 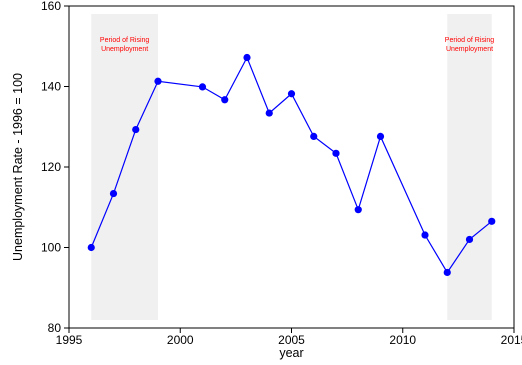 What do you see at coordinates (180, 340) in the screenshot?
I see `x-tick-label: 2000` at bounding box center [180, 340].